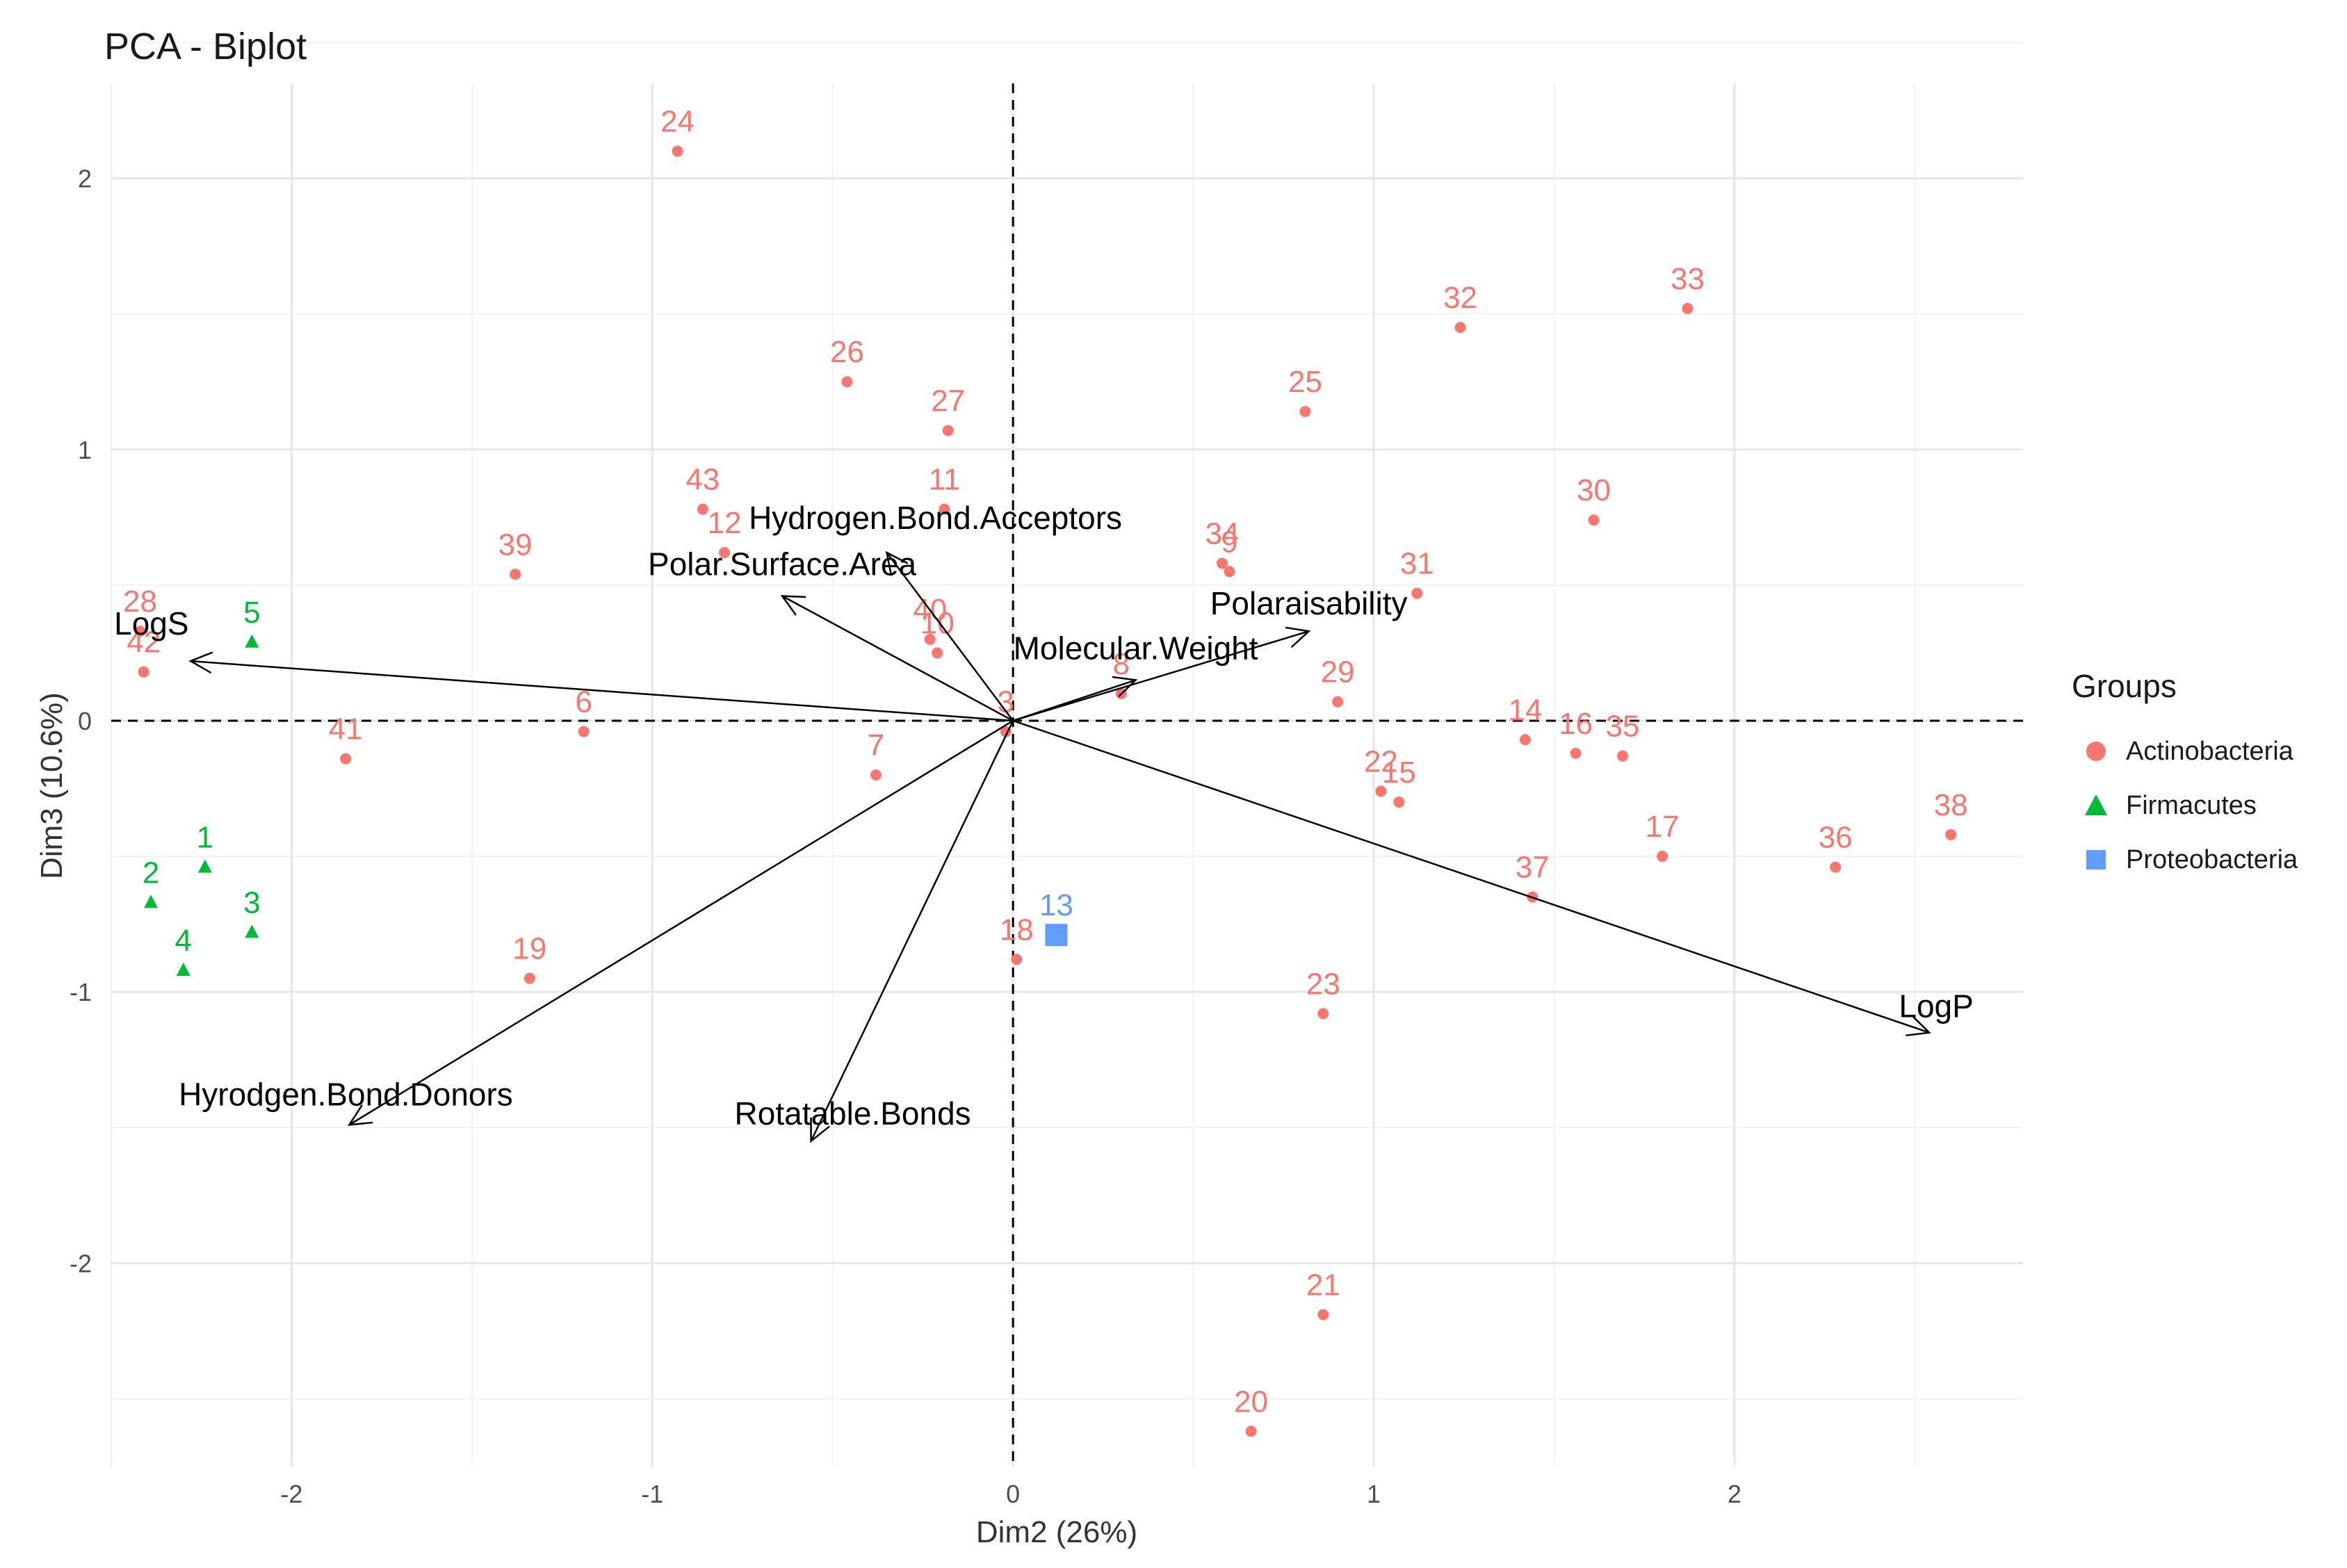 The height and width of the screenshot is (1568, 2347). What do you see at coordinates (1323, 1285) in the screenshot?
I see `point-label: 21` at bounding box center [1323, 1285].